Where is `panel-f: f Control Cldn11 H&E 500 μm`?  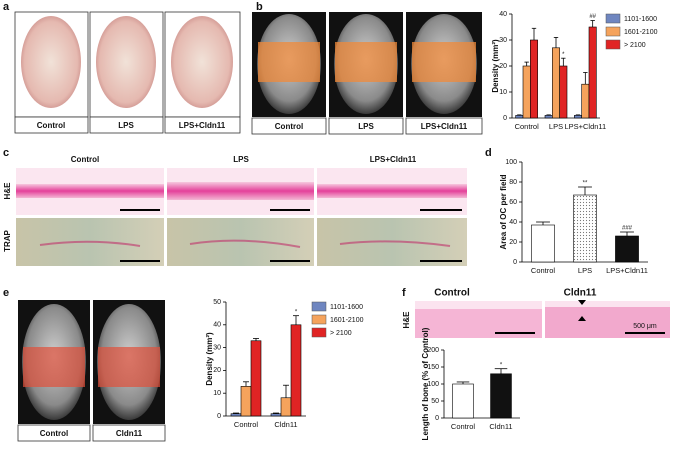 panel-f: f Control Cldn11 H&E 500 μm is located at coordinates (536, 312).